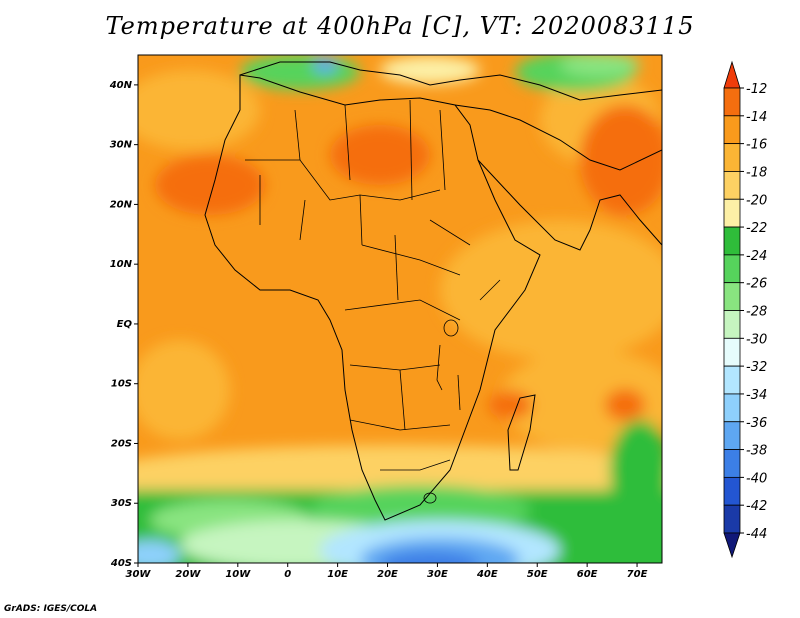 This screenshot has height=618, width=800. Describe the element at coordinates (756, 228) in the screenshot. I see `colorbar-label: -22` at that location.